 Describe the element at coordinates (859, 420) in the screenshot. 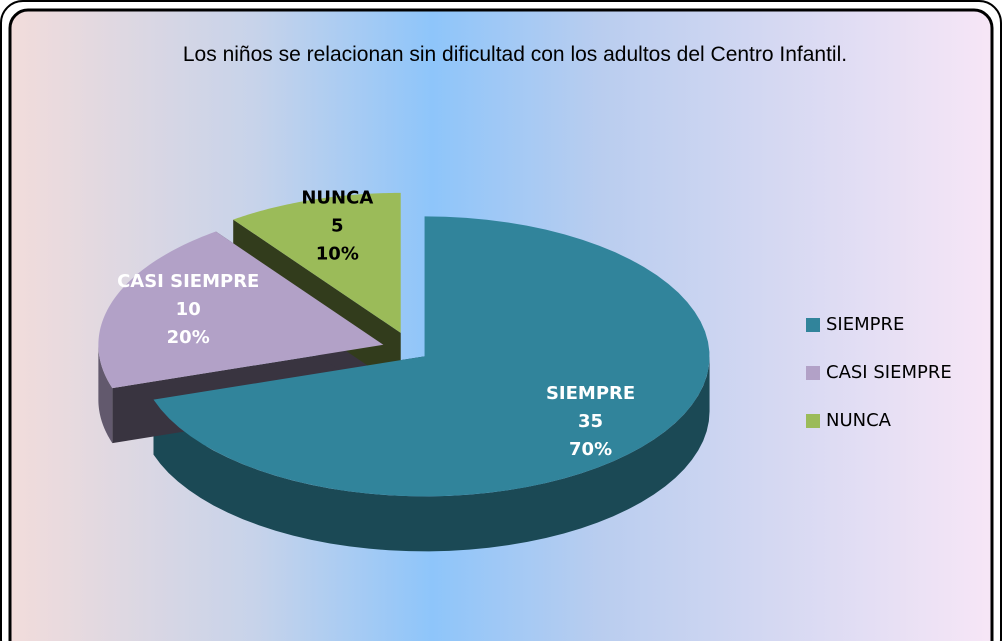

I see `legend-label: NUNCA` at that location.